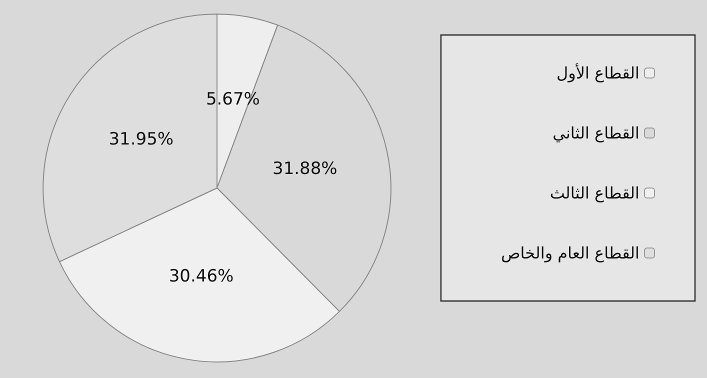 This screenshot has height=378, width=707. I want to click on data-label: 30.46%, so click(201, 276).